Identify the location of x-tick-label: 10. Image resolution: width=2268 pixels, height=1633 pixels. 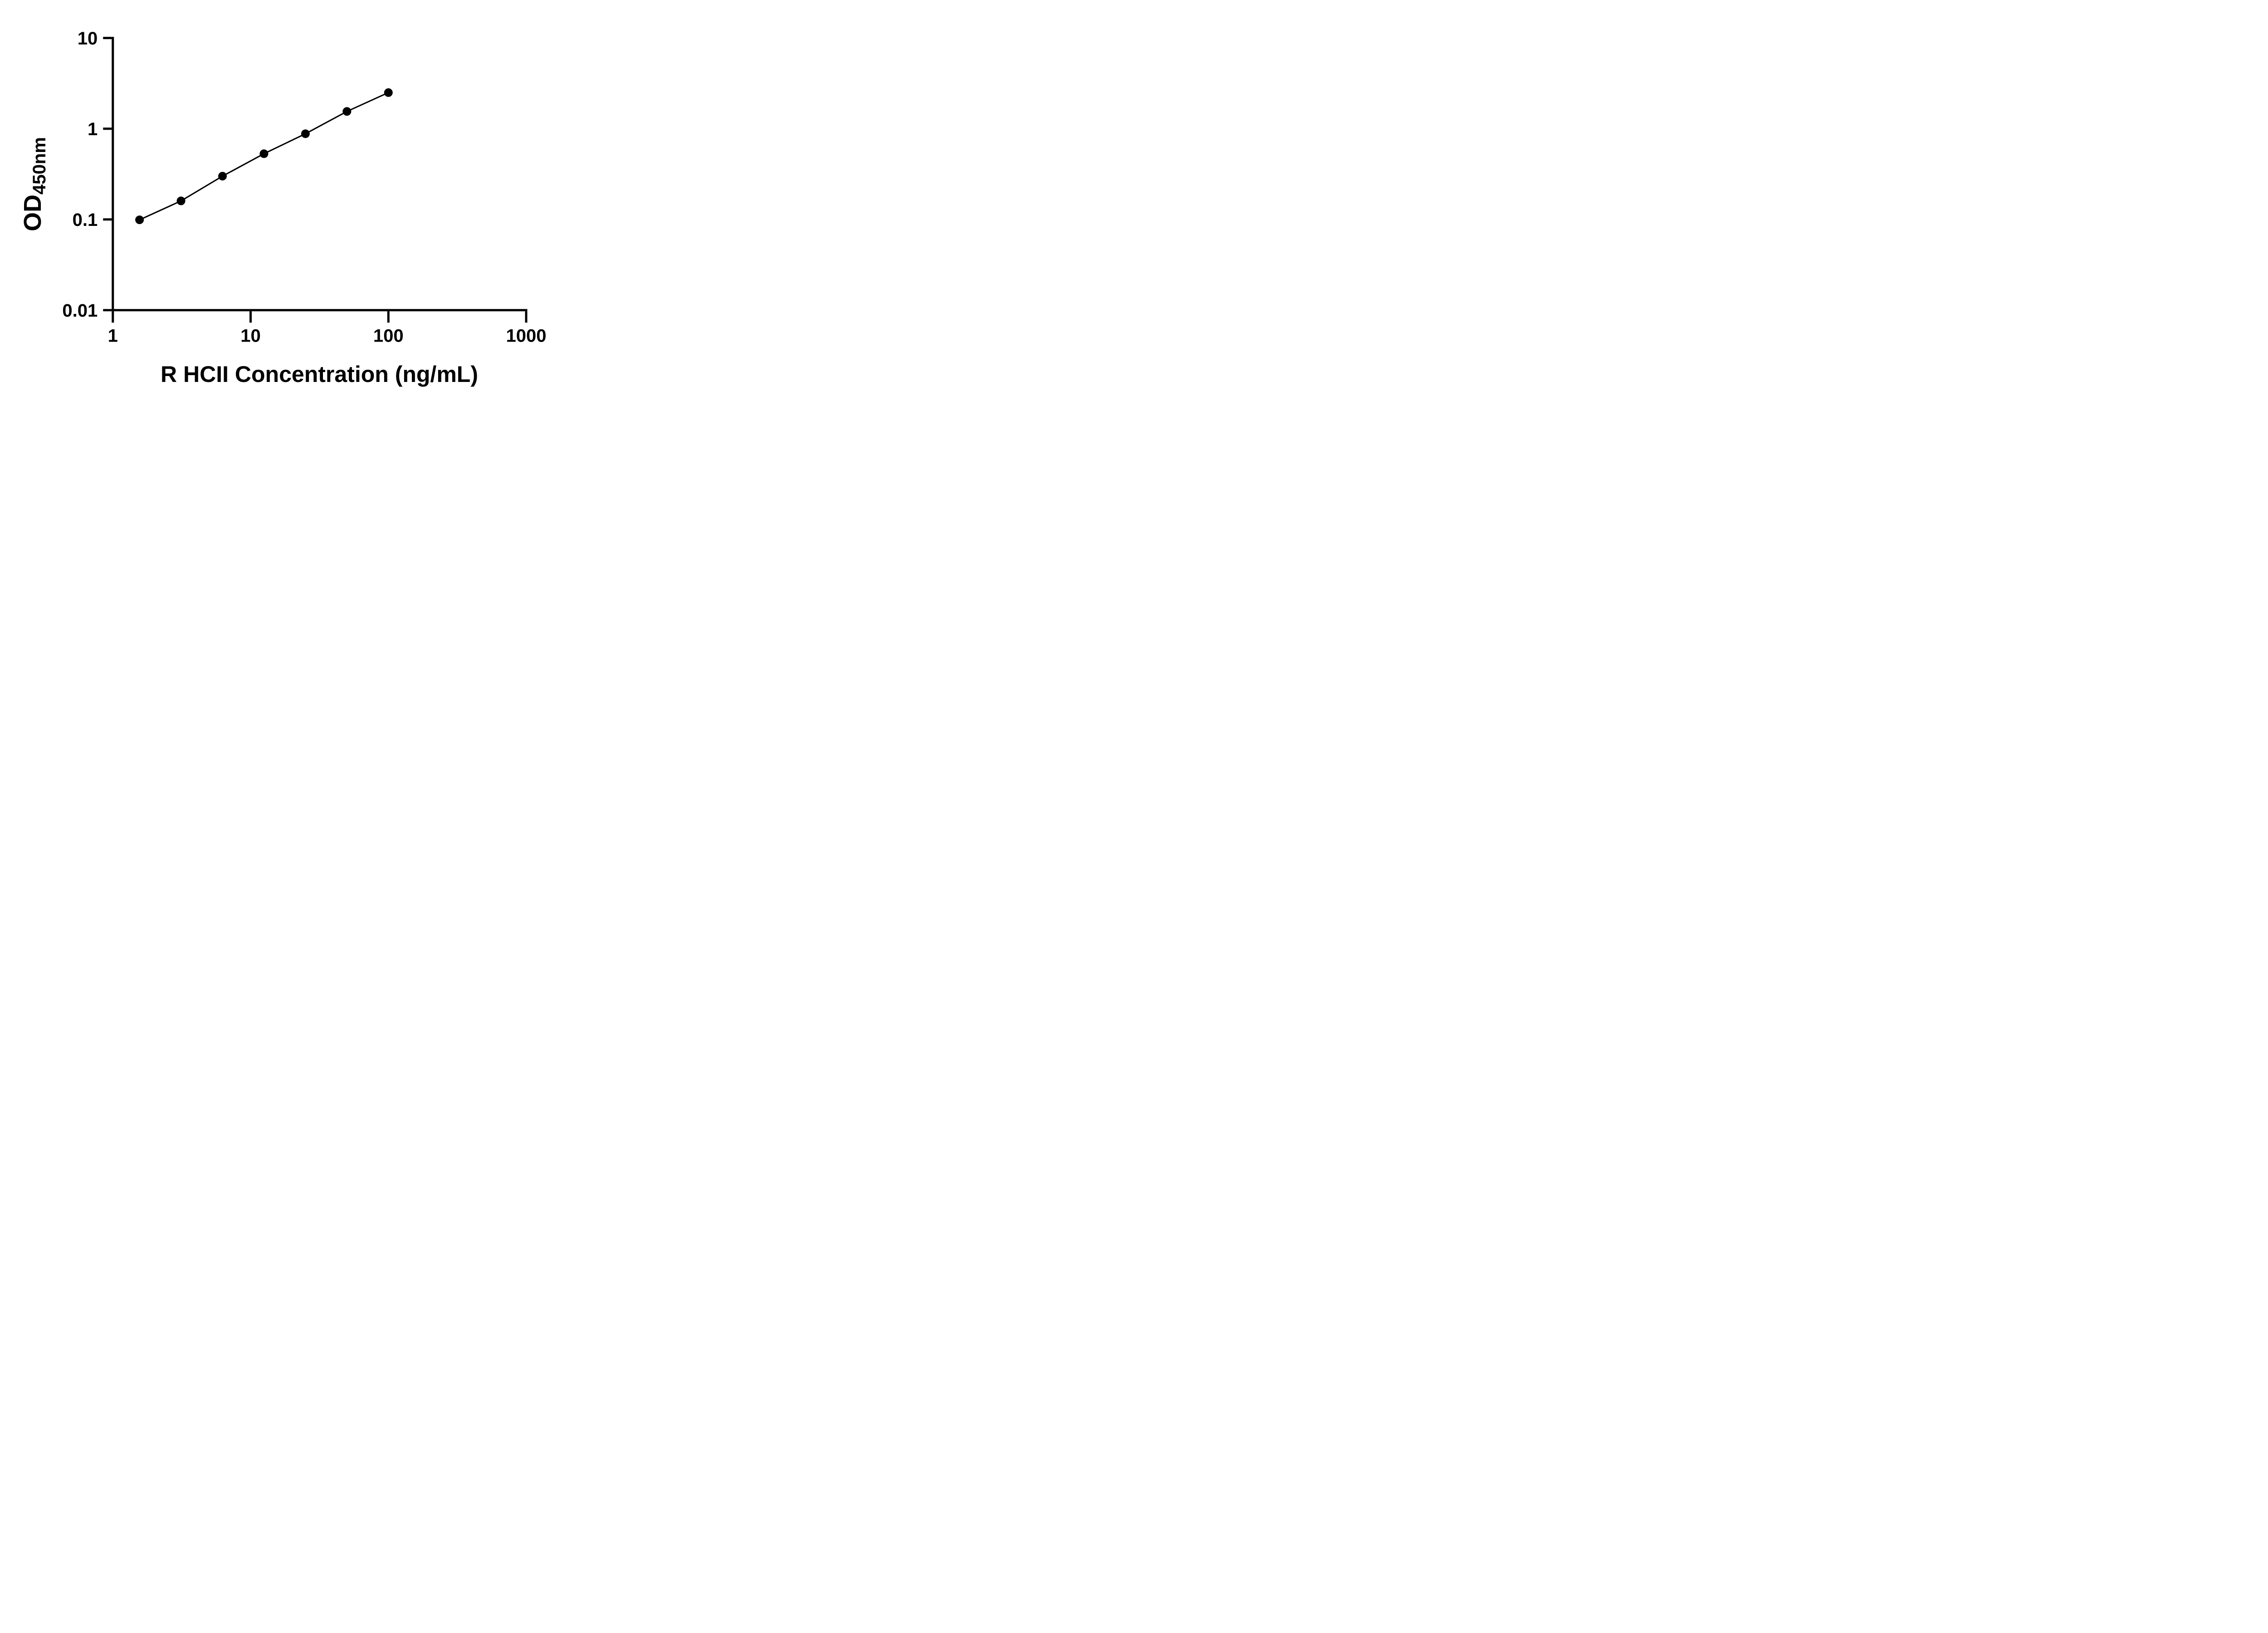
(250, 336).